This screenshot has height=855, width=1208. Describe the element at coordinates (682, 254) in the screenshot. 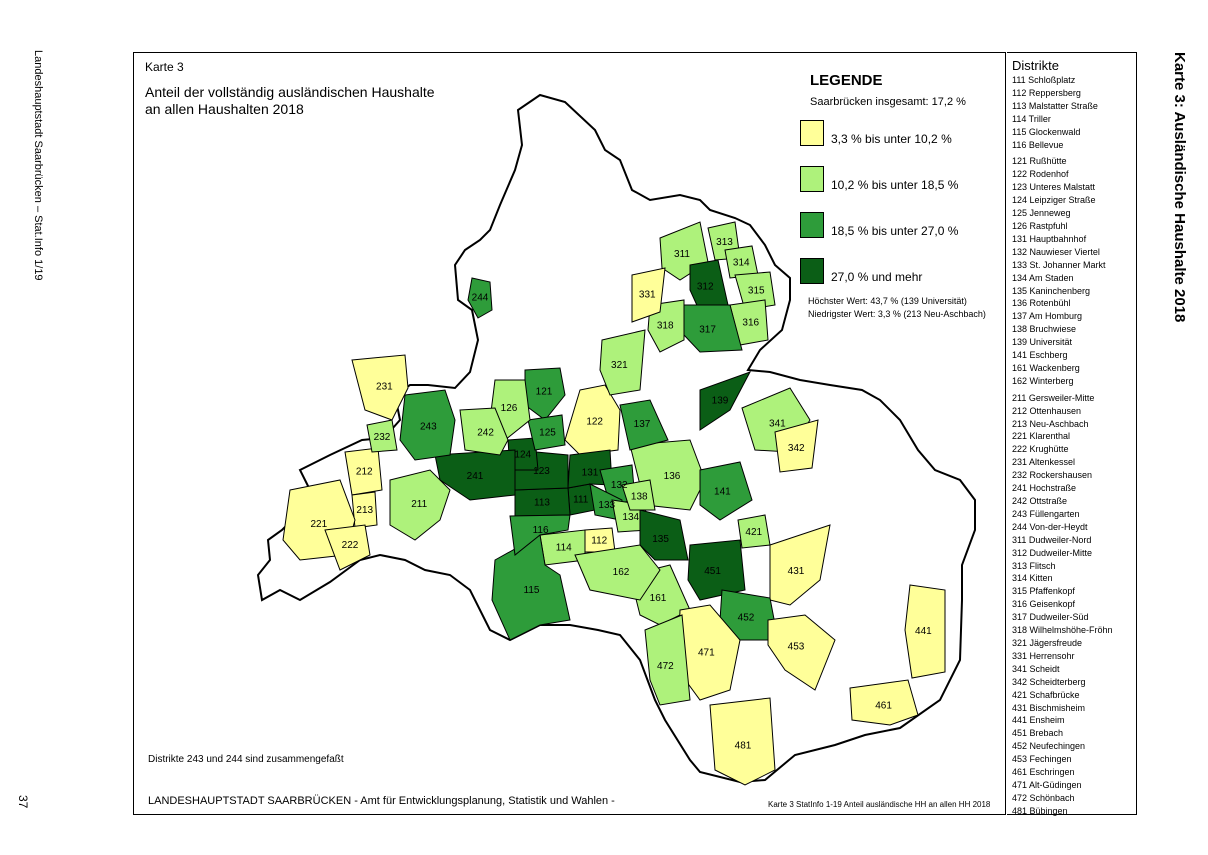

I see `district-label-311: 311` at that location.